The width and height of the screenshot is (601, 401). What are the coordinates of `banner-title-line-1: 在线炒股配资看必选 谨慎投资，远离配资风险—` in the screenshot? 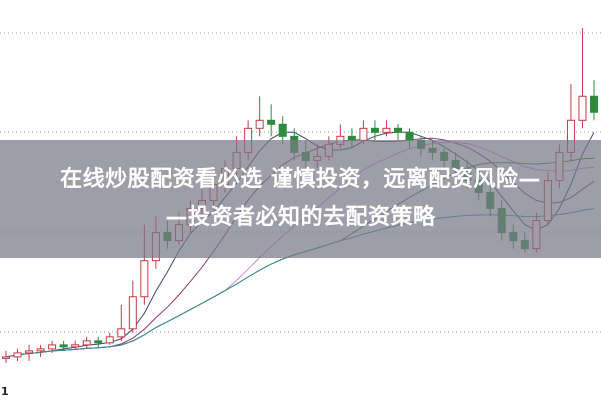 It's located at (300, 179).